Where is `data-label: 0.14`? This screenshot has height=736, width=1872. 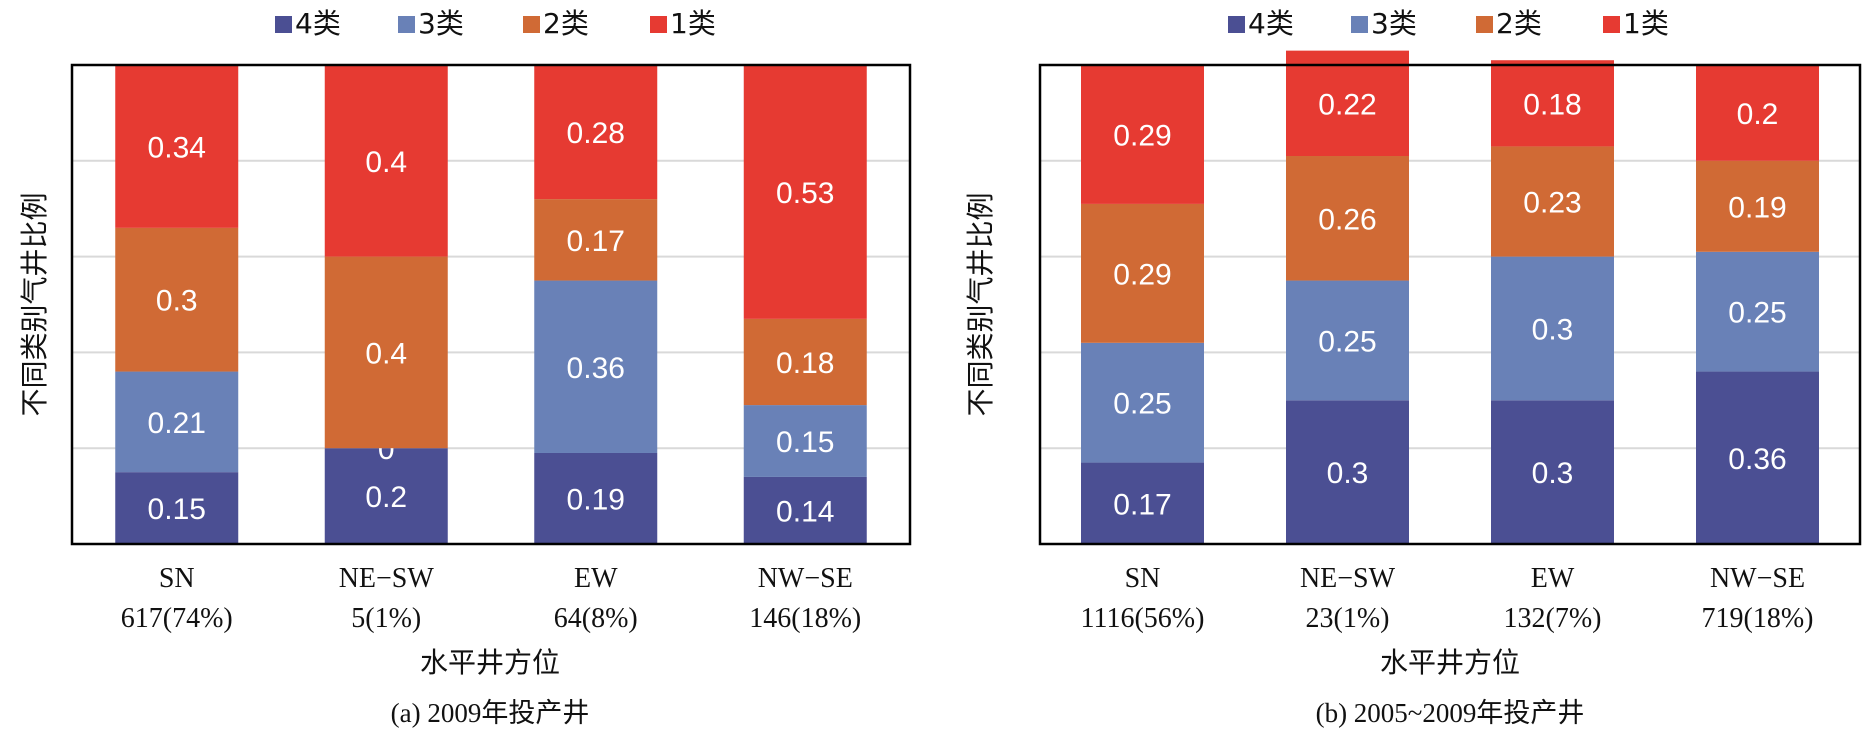
data-label: 0.14 is located at coordinates (805, 511).